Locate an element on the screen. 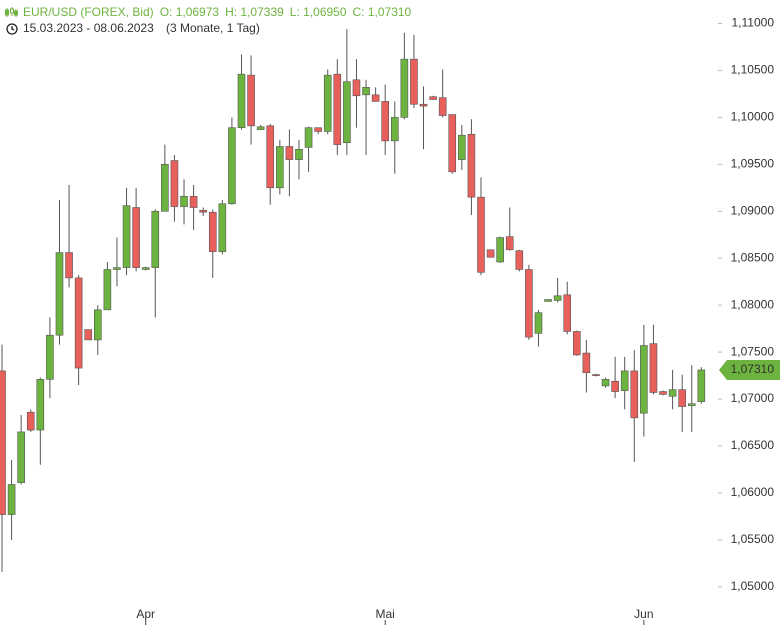  y-tick-label: 1,05000 is located at coordinates (753, 586).